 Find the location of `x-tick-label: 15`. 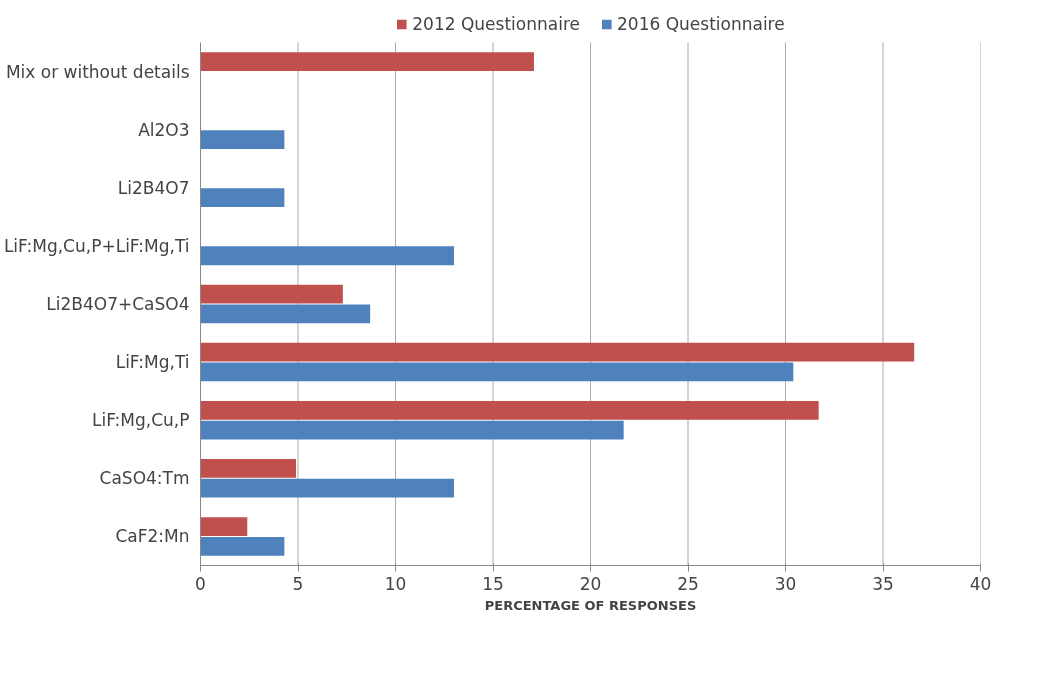

x-tick-label: 15 is located at coordinates (493, 583).